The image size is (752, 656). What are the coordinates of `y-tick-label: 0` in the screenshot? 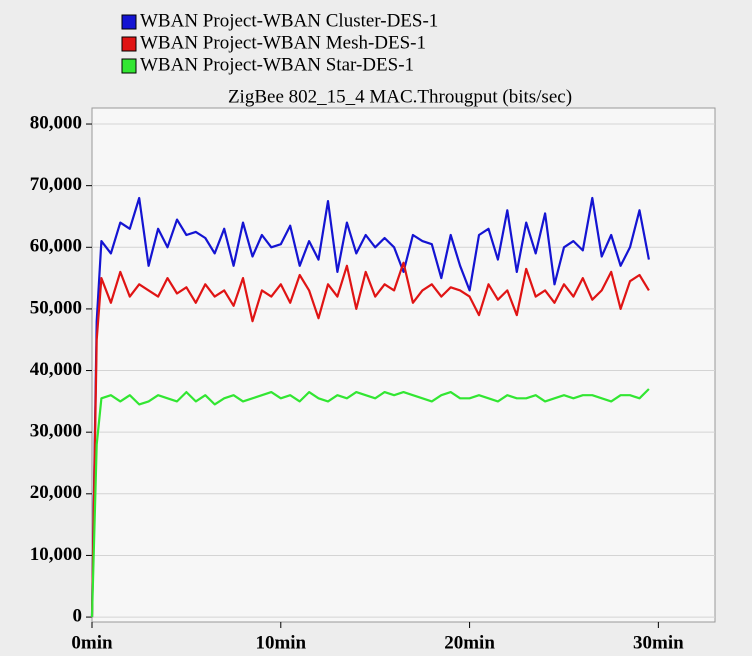 It's located at (78, 615).